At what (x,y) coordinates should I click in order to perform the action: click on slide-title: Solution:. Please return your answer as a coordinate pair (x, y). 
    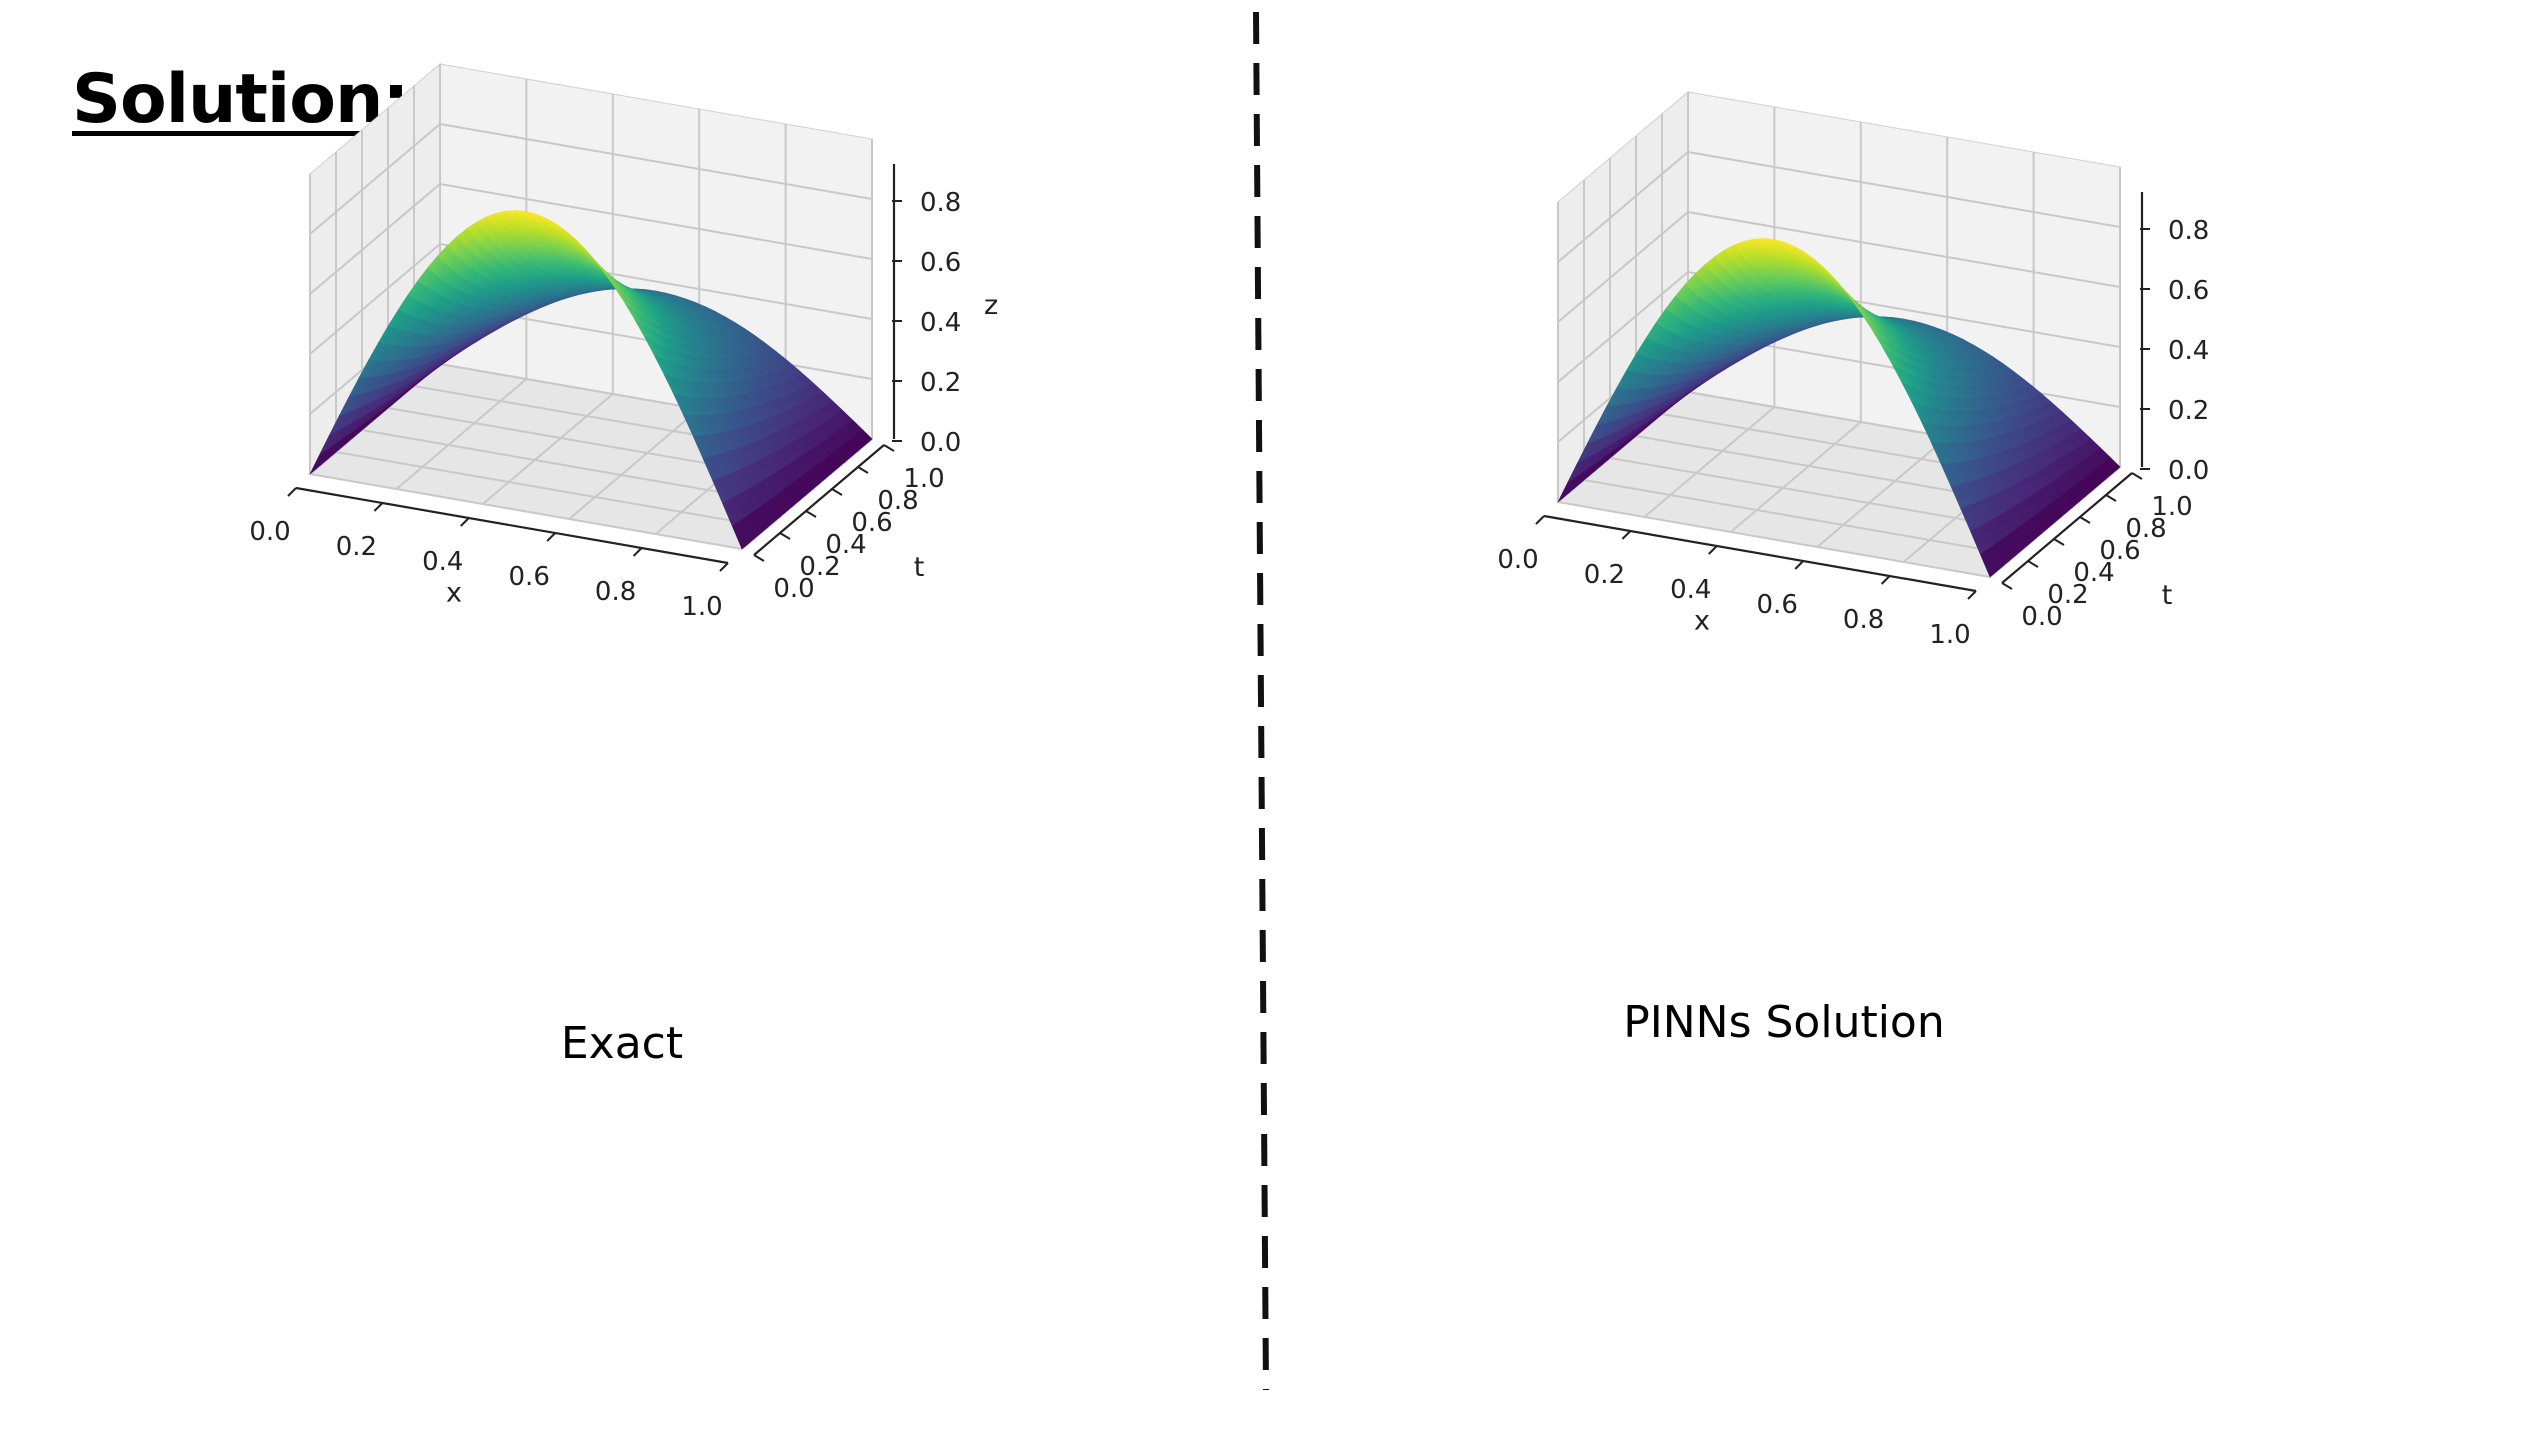
    Looking at the image, I should click on (241, 99).